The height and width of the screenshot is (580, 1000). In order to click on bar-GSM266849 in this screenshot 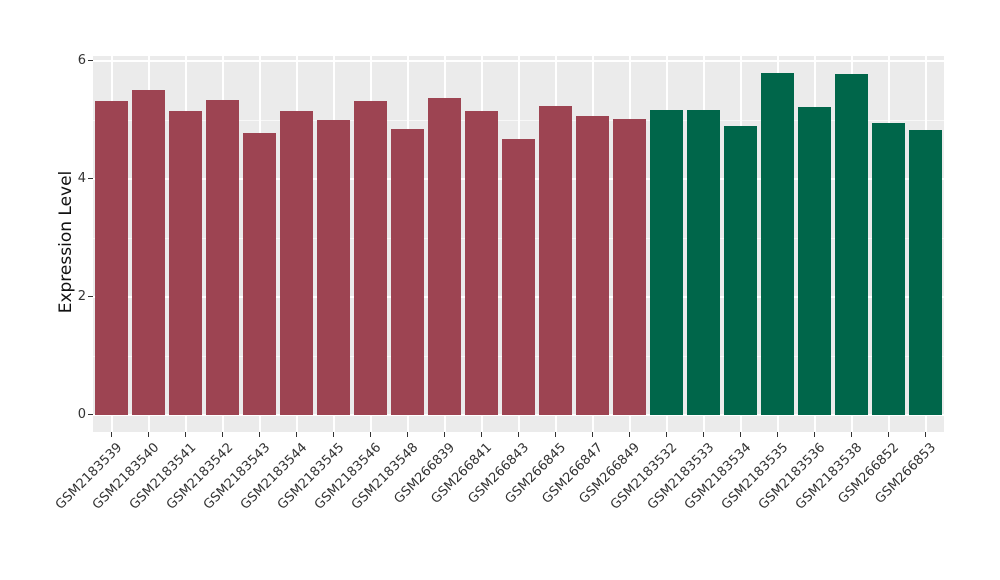, I will do `click(629, 267)`.